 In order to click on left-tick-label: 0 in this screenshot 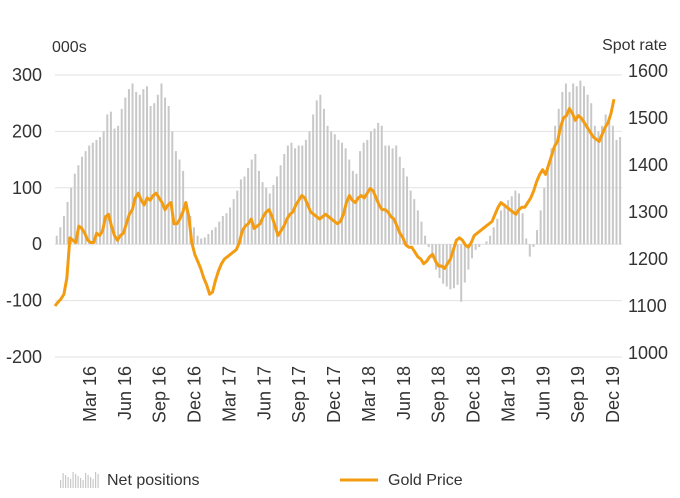, I will do `click(37, 244)`.